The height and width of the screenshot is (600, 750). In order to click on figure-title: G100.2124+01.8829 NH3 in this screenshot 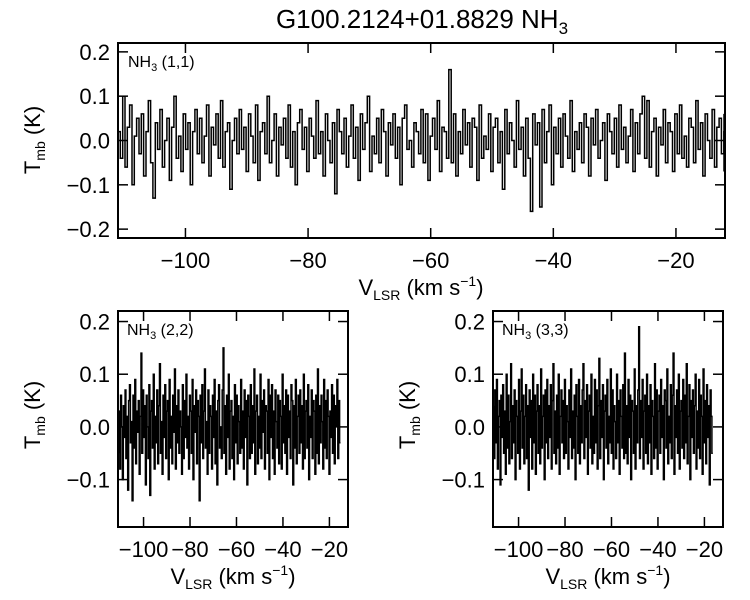, I will do `click(422, 21)`.